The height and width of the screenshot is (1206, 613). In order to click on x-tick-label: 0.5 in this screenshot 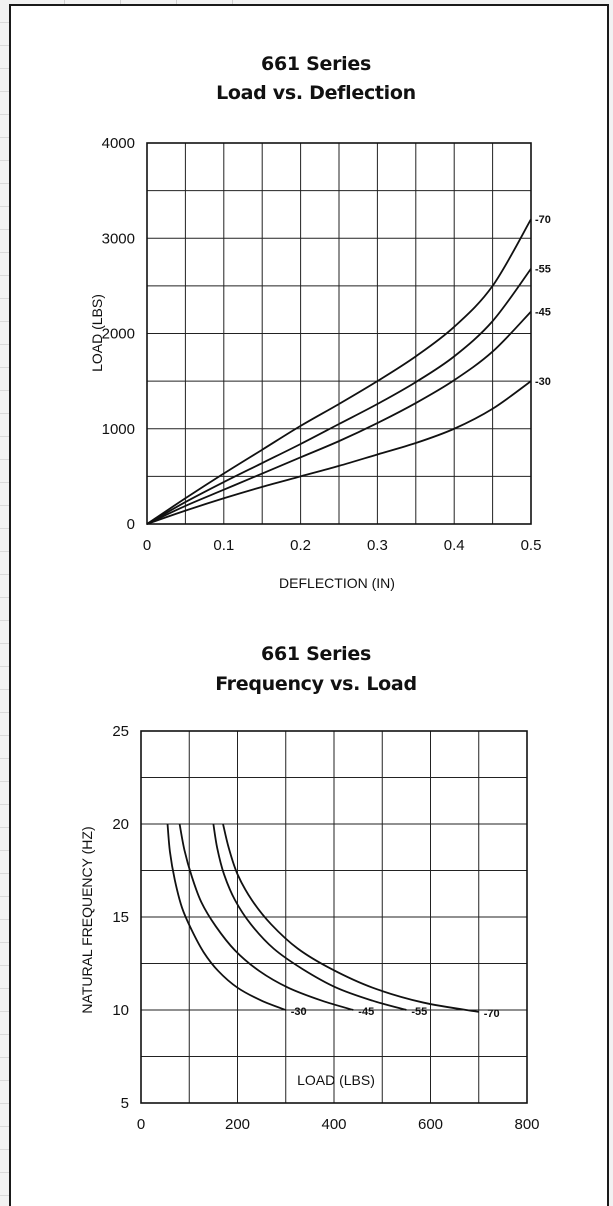, I will do `click(531, 545)`.